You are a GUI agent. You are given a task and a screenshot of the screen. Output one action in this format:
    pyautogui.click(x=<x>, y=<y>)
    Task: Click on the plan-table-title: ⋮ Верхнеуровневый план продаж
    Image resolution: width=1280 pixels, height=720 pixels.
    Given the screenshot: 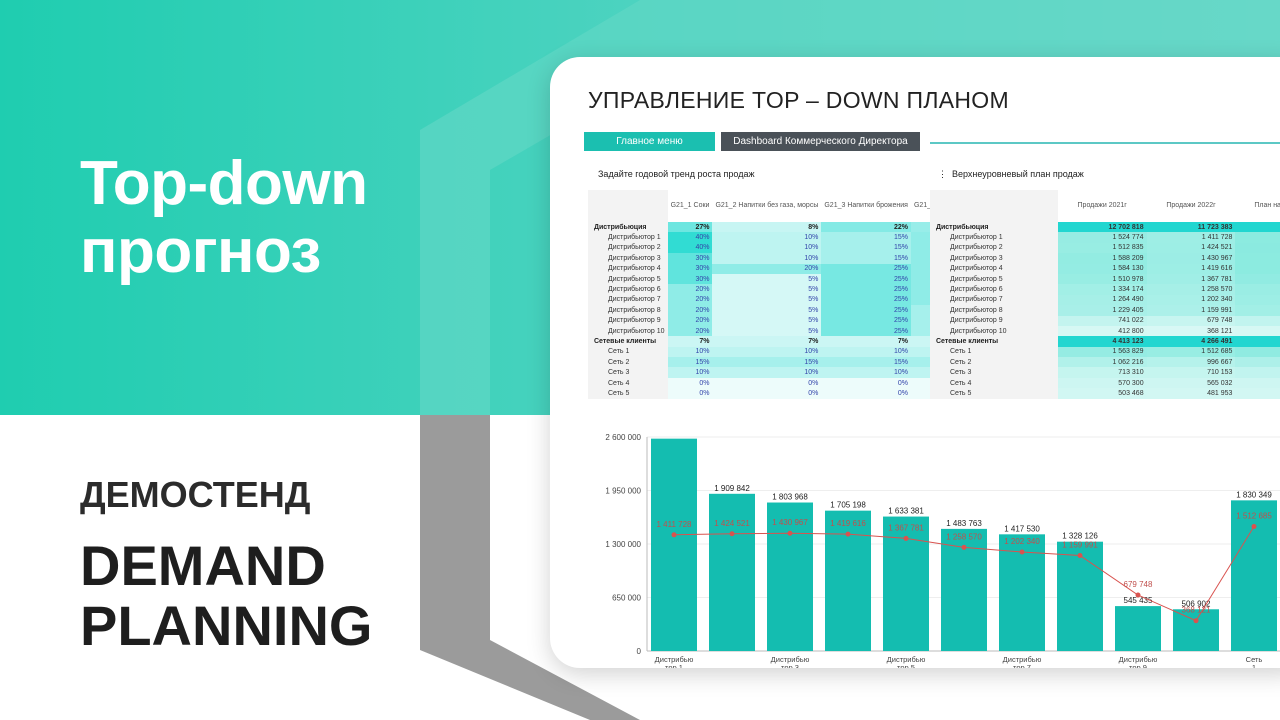 What is the action you would take?
    pyautogui.click(x=1011, y=174)
    